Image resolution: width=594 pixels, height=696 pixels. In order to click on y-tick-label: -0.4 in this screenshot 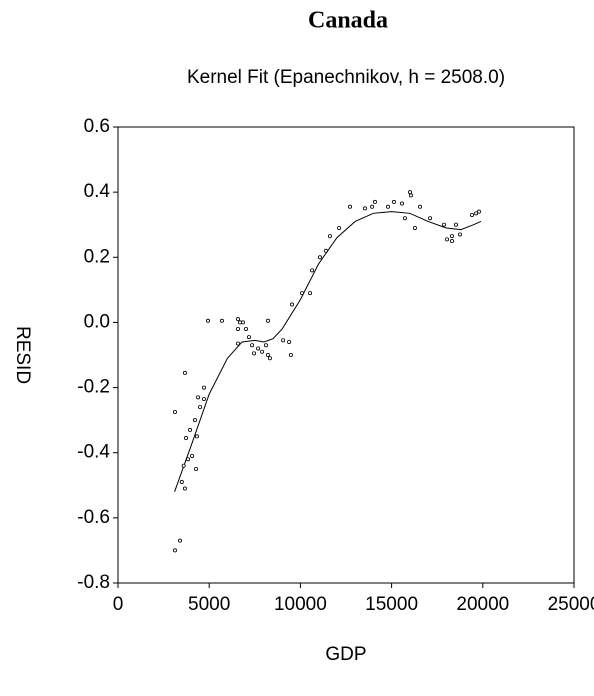, I will do `click(93, 452)`.